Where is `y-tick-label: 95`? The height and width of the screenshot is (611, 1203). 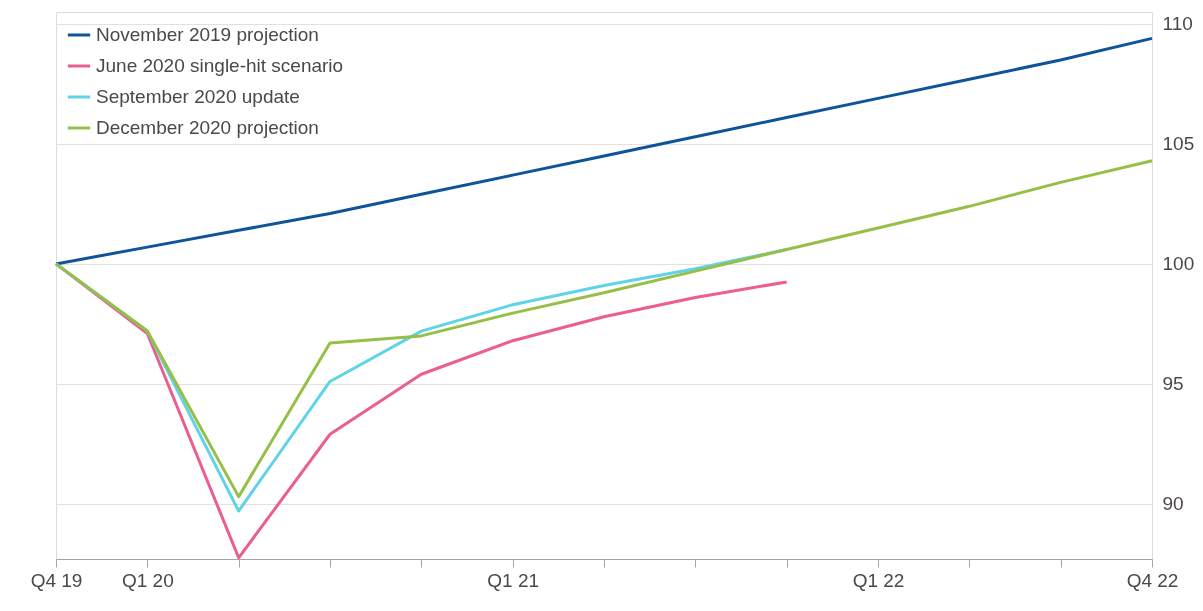 y-tick-label: 95 is located at coordinates (1173, 384).